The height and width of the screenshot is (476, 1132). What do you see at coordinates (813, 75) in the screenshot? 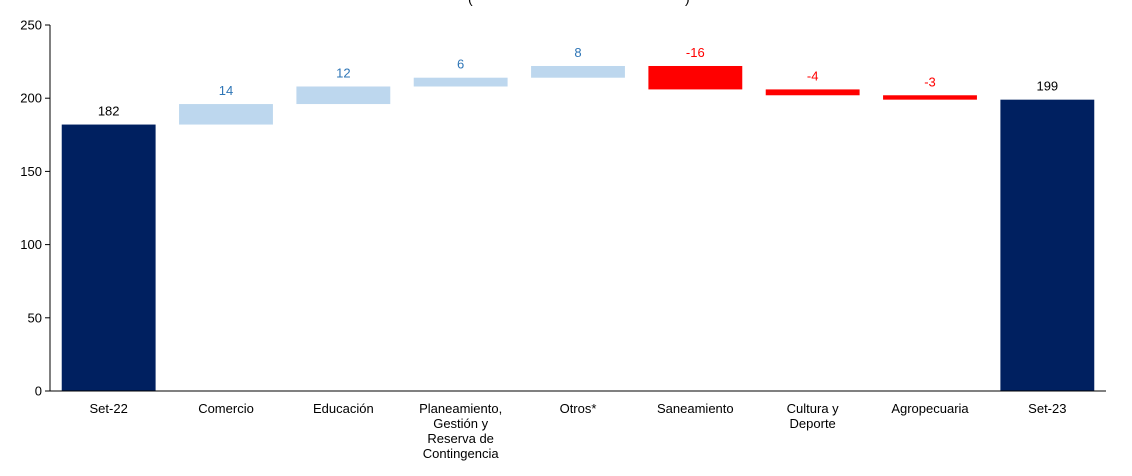
I see `data-label: -4` at bounding box center [813, 75].